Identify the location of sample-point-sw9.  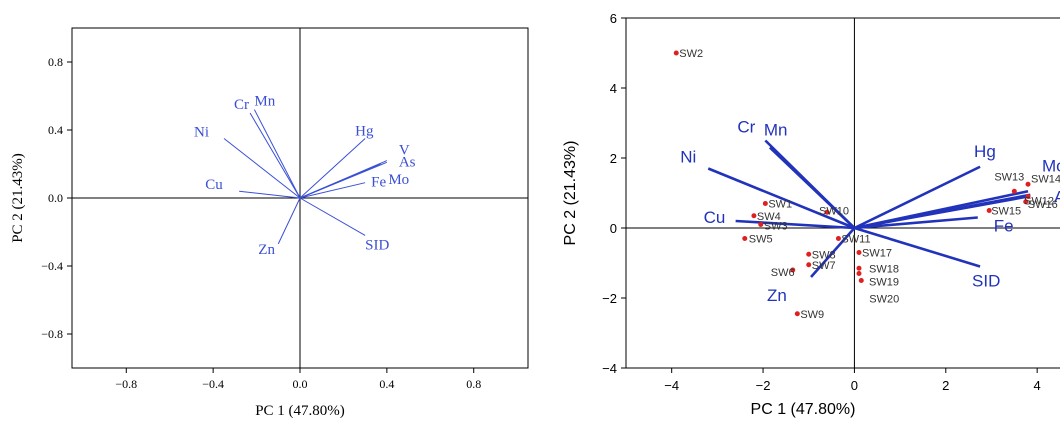
(797, 314).